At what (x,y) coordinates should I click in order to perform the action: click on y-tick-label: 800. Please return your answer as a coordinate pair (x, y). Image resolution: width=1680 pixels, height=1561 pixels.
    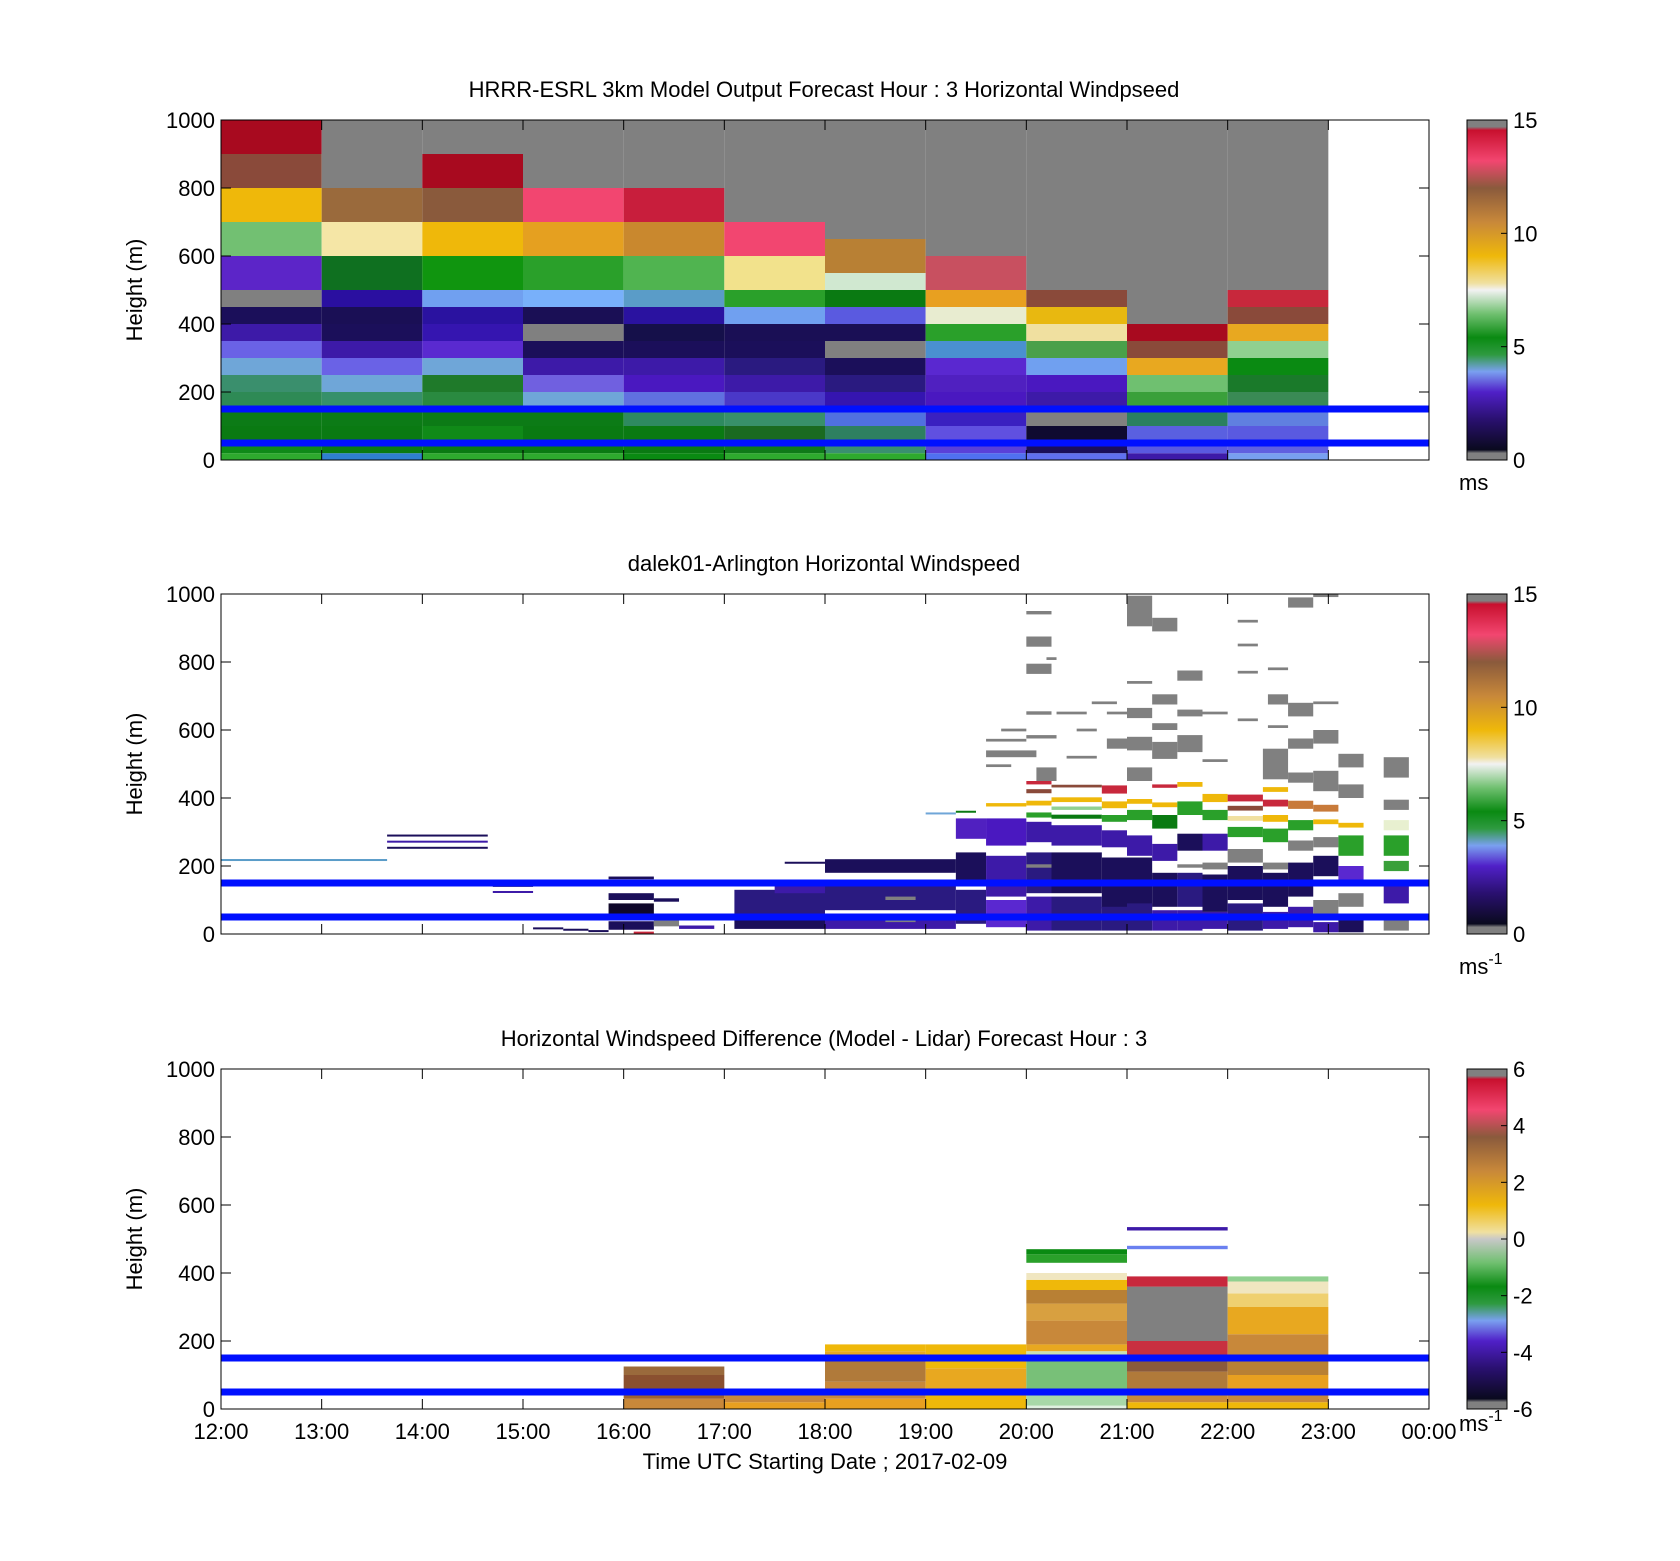
    Looking at the image, I should click on (196, 1137).